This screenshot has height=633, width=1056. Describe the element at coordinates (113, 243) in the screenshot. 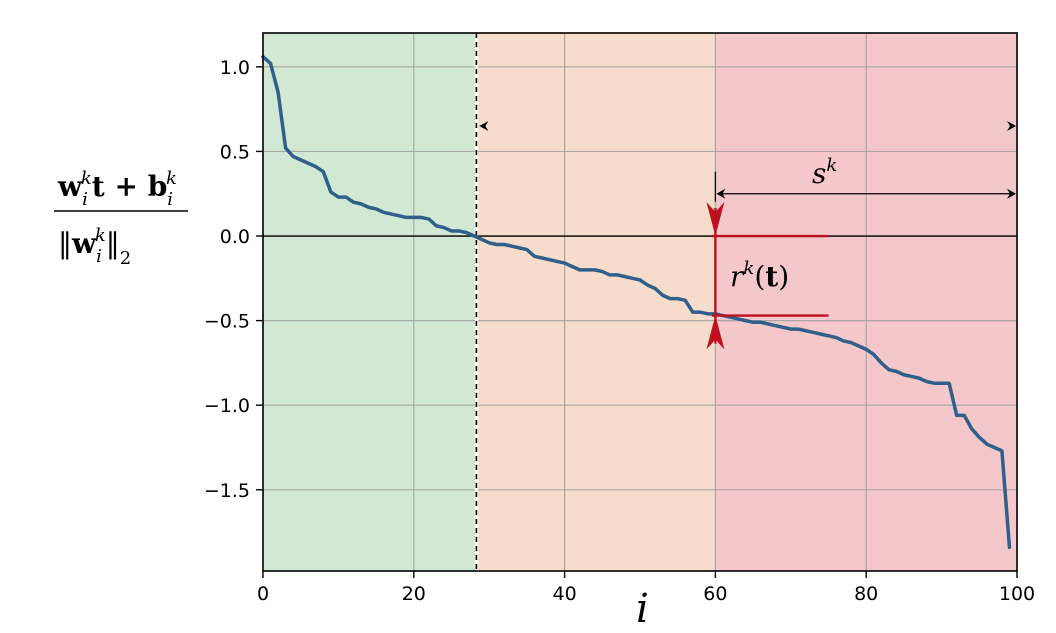

I see `ylabel-den-norm-right: ‖` at that location.